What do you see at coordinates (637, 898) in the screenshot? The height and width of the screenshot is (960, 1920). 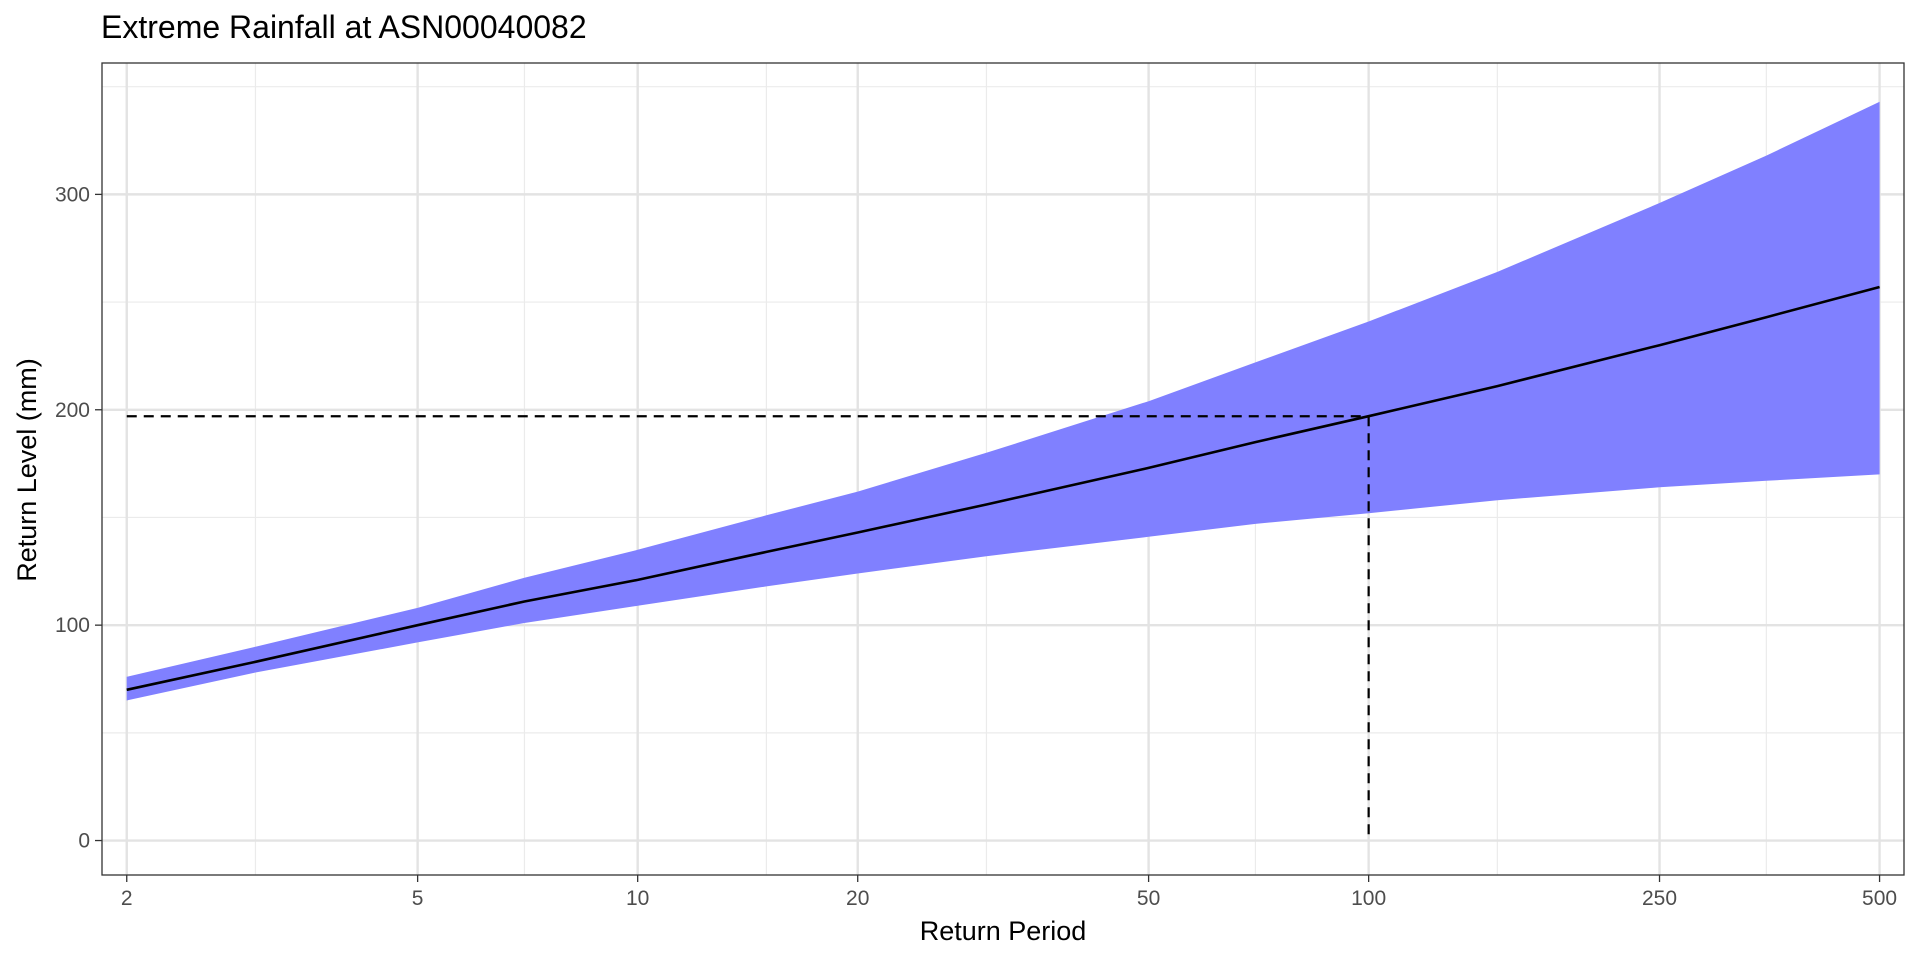 I see `x-tick-label: 10` at bounding box center [637, 898].